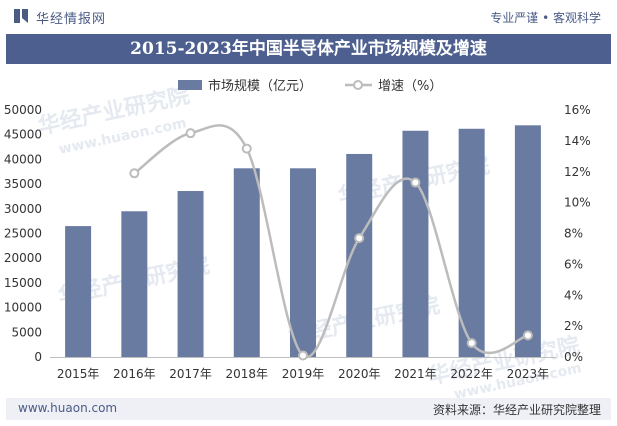 The image size is (617, 426). Describe the element at coordinates (134, 374) in the screenshot. I see `x-tick-label: 2016年` at that location.